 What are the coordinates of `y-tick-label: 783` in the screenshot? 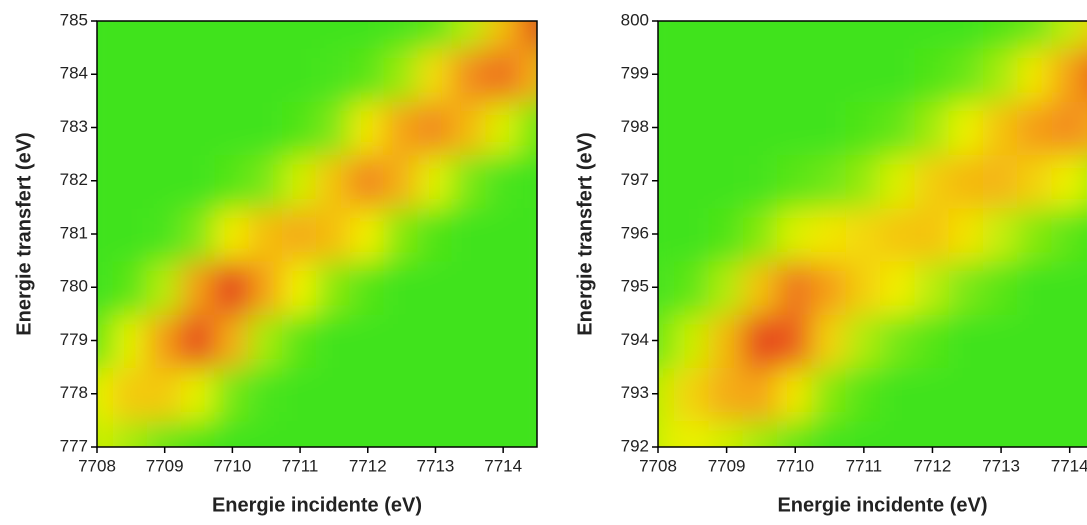 It's located at (74, 126).